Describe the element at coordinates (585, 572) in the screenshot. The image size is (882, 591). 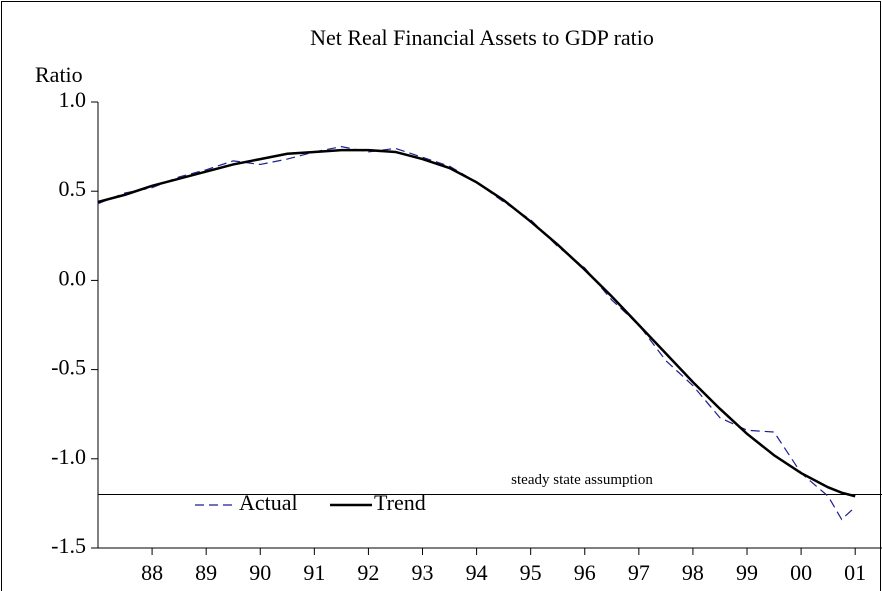
I see `x-tick-label: 96` at that location.